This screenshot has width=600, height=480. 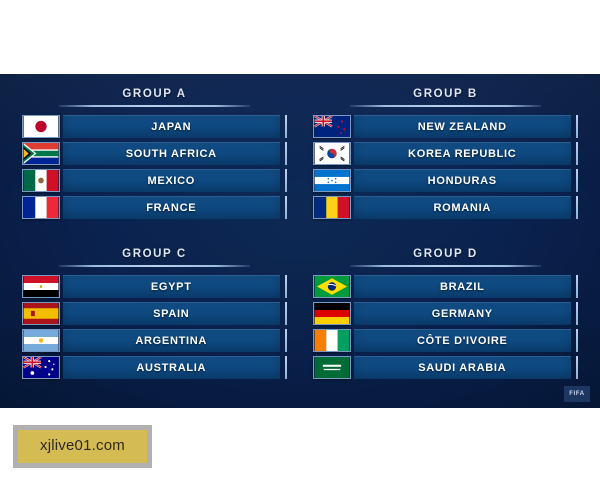 I want to click on group-b-title: GROUP B, so click(x=445, y=94).